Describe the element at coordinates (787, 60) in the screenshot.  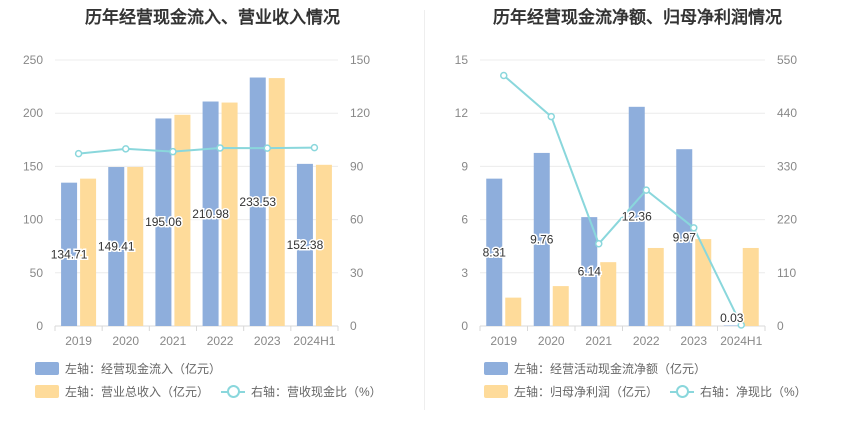
I see `right-axis-tick-label: 550` at that location.